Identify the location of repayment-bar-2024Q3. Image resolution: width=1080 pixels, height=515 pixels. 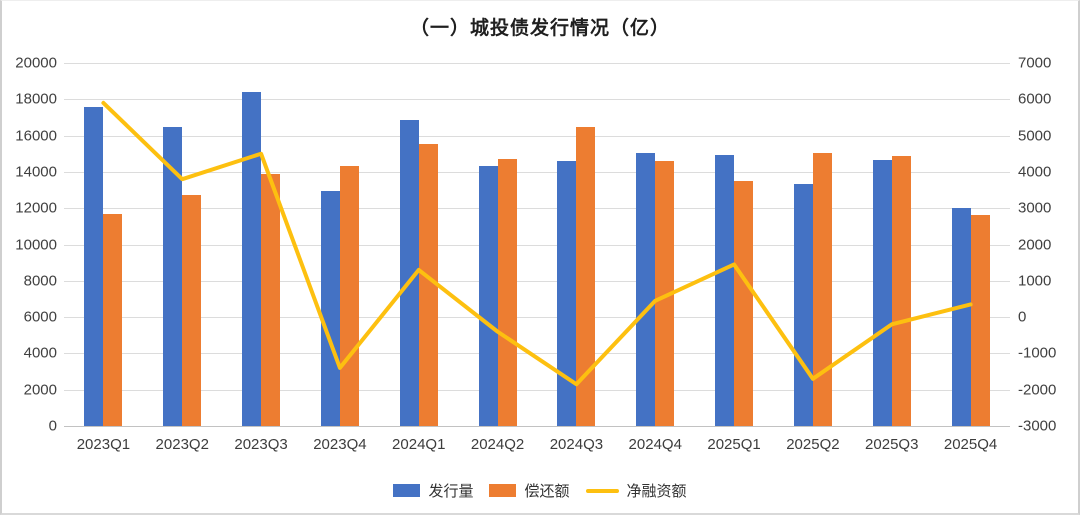
(586, 276).